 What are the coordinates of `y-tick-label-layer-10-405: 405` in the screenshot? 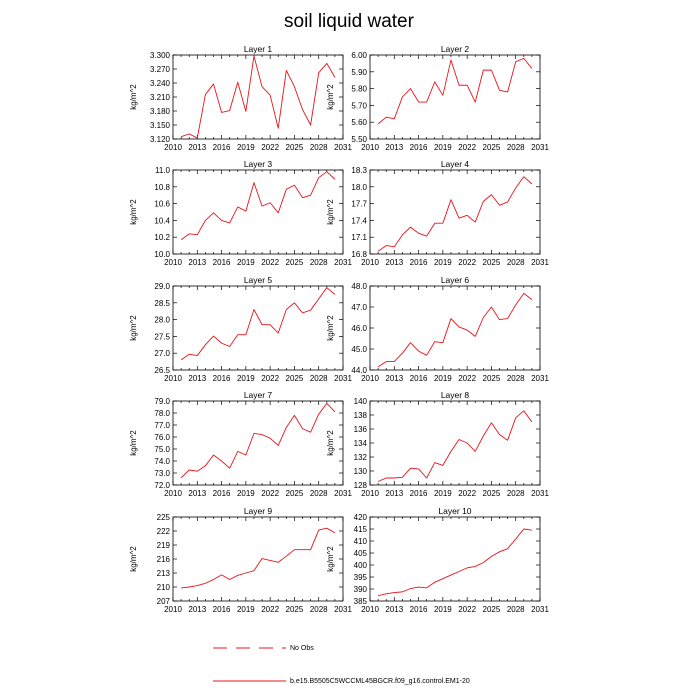 It's located at (361, 553).